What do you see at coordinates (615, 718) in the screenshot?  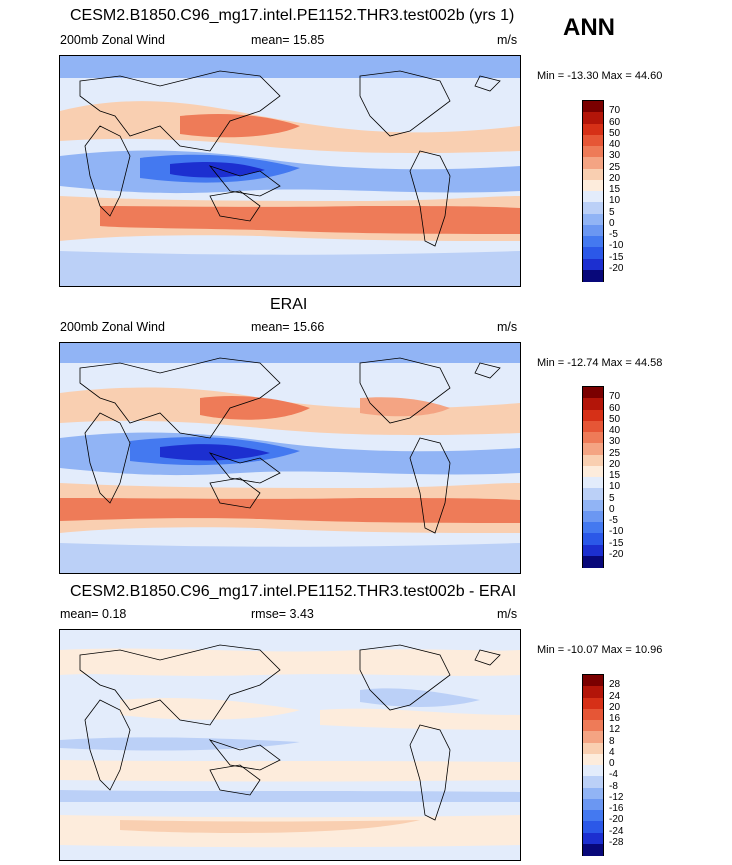 I see `colorbar-tick-label: 16` at bounding box center [615, 718].